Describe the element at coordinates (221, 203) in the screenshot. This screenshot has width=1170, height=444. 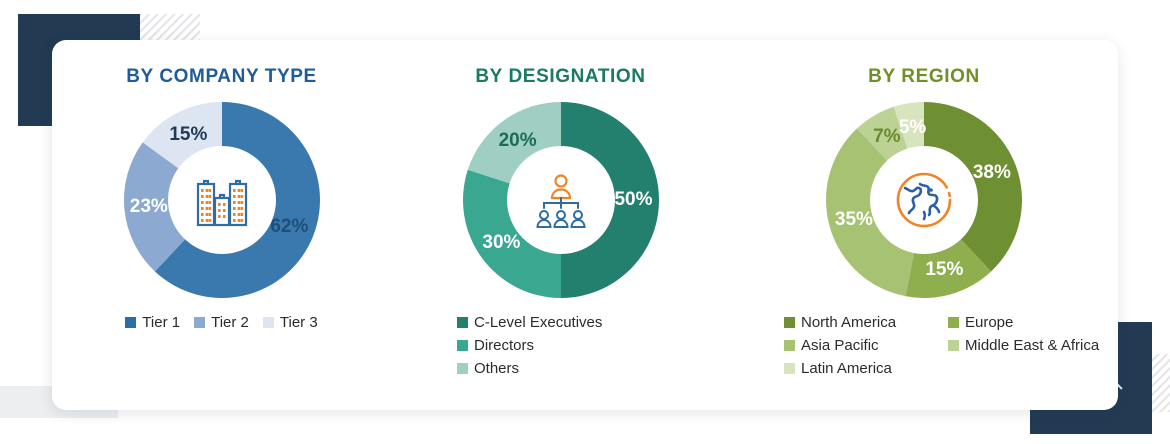
I see `office-buildings-icon` at that location.